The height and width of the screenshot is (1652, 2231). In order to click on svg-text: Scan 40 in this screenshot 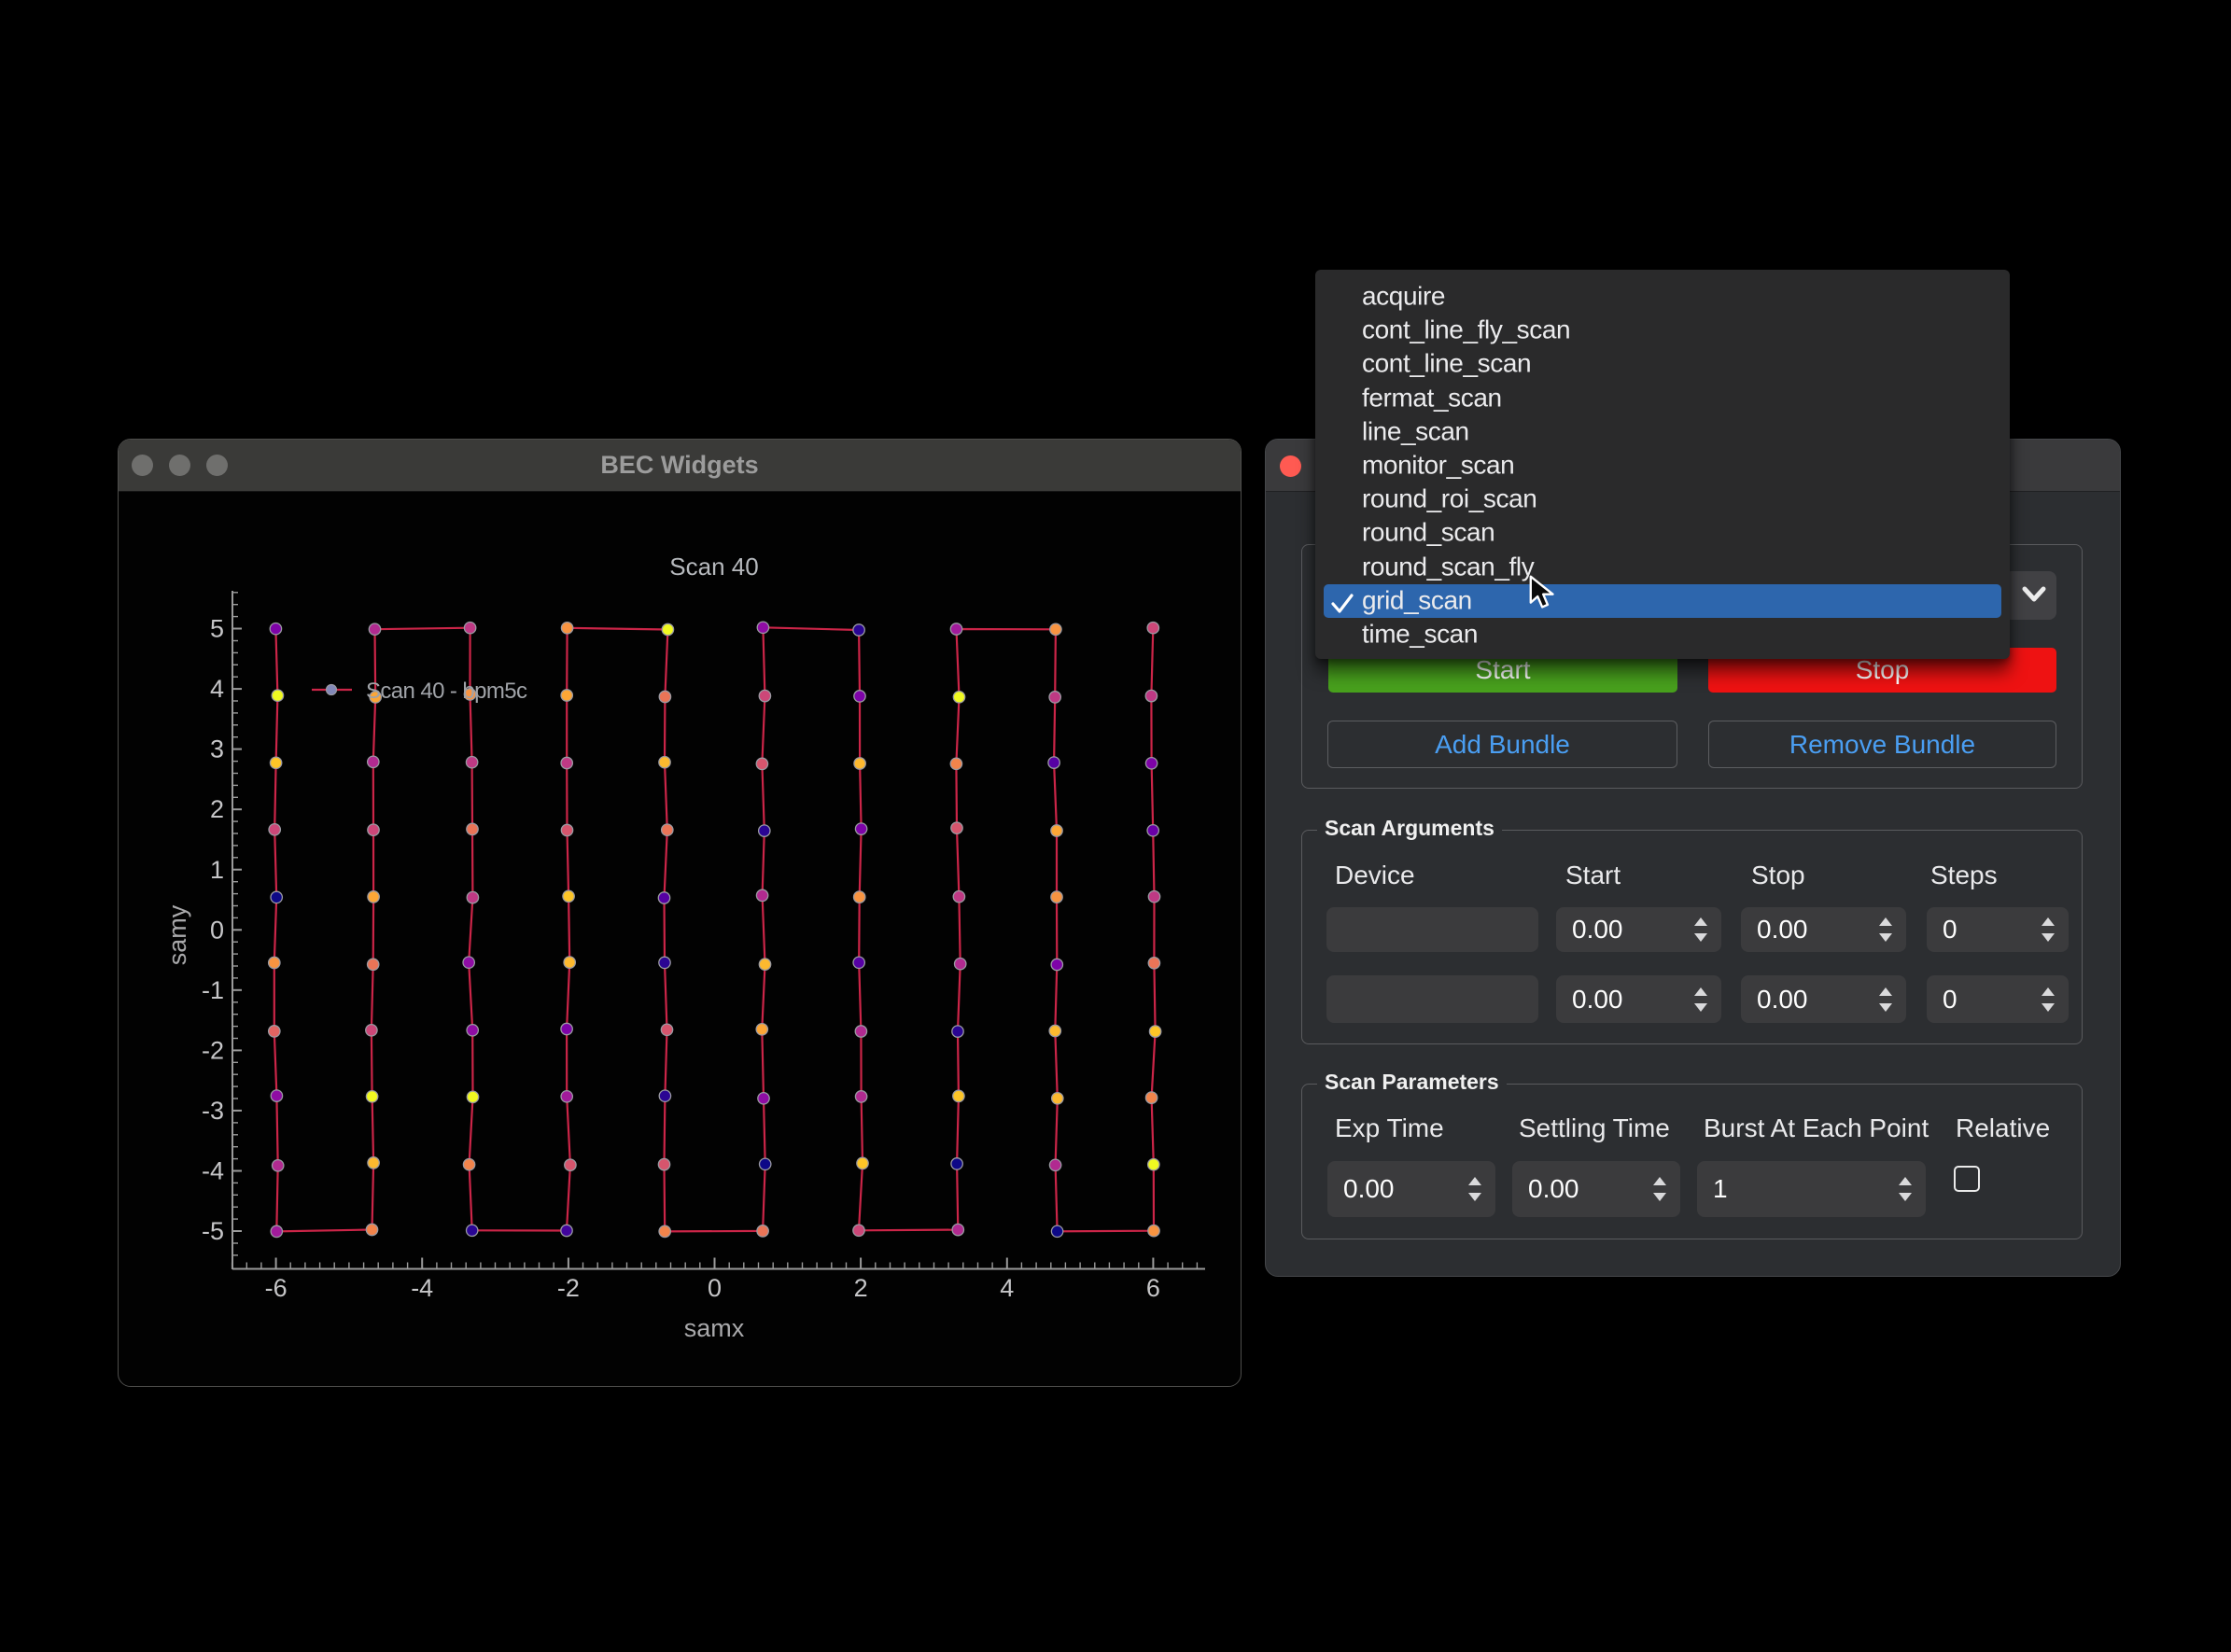, I will do `click(713, 567)`.